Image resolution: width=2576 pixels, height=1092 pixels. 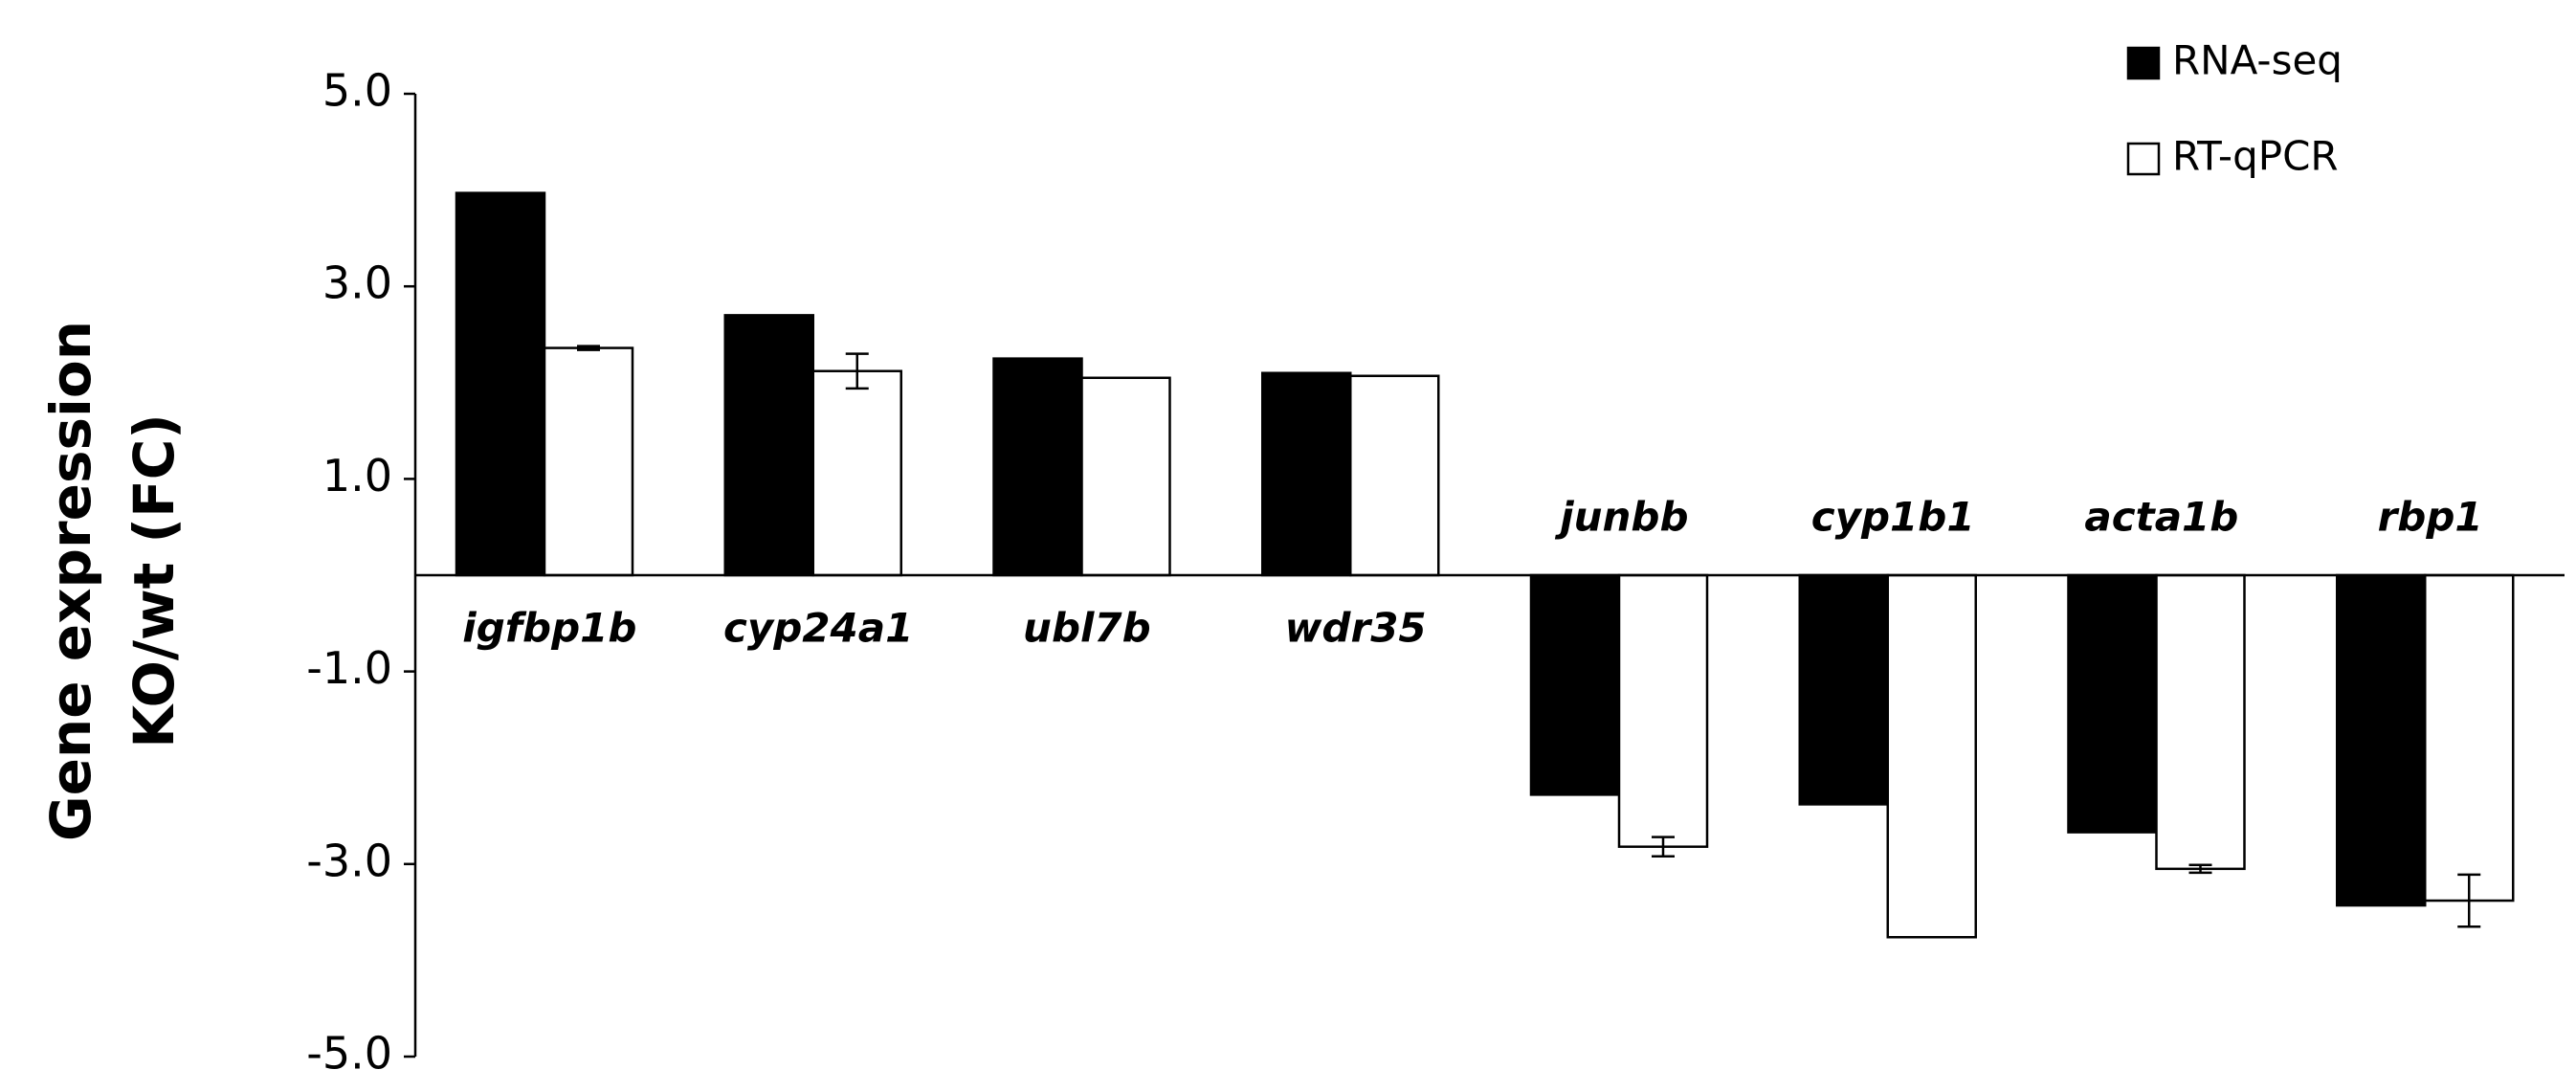 I want to click on legend-label: RNA-seq, so click(x=2257, y=60).